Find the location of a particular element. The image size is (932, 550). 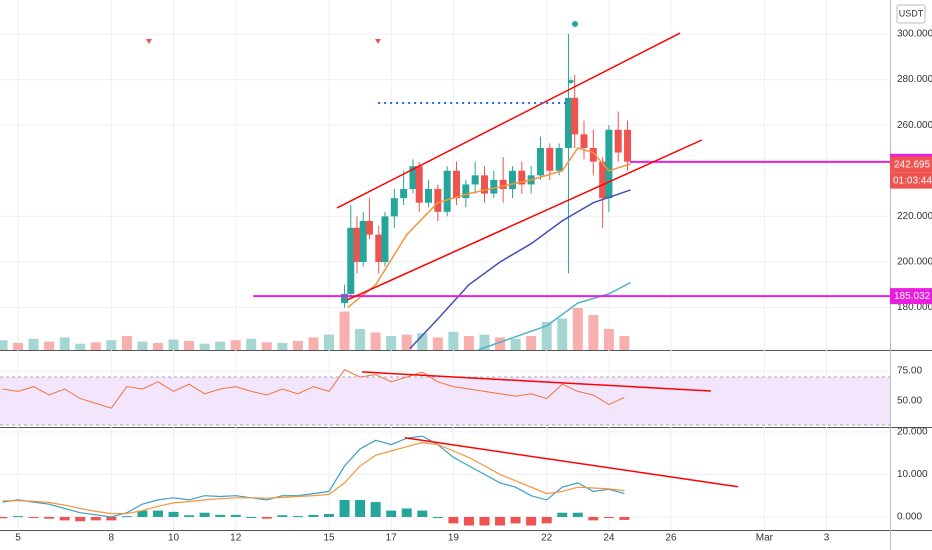

x-tick-label: Mar is located at coordinates (765, 538).